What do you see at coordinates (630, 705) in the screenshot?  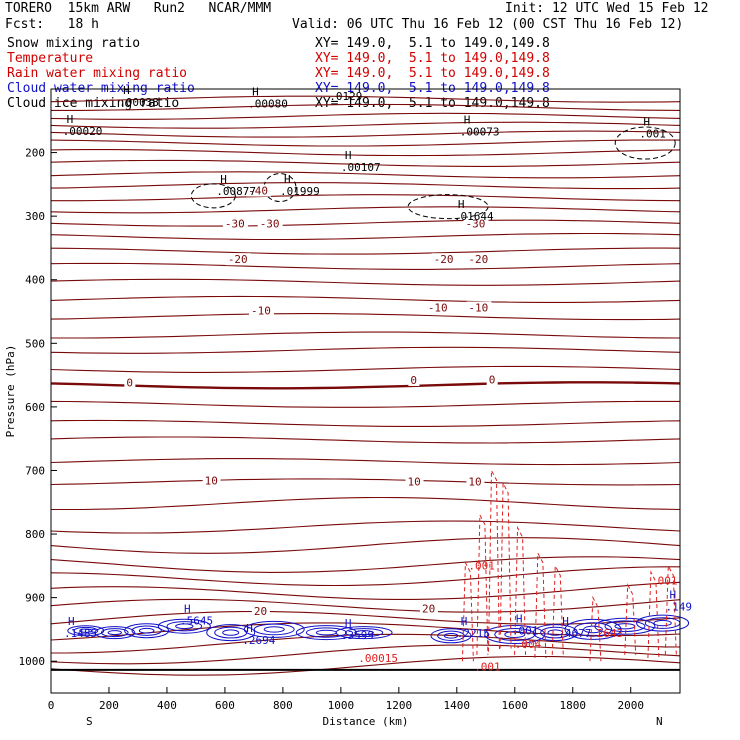 I see `x-tick-label: 2000` at bounding box center [630, 705].